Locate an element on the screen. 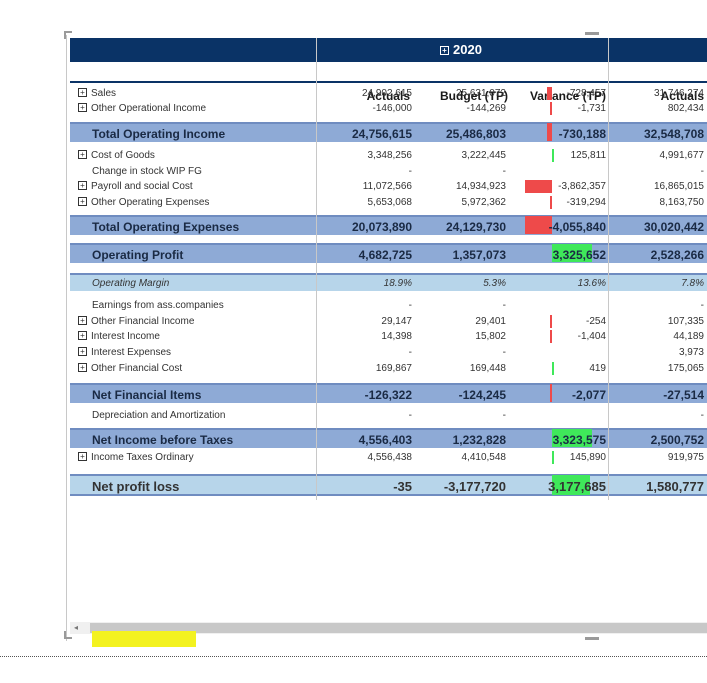  cell-actuals-2: 2,500,752 is located at coordinates (677, 440).